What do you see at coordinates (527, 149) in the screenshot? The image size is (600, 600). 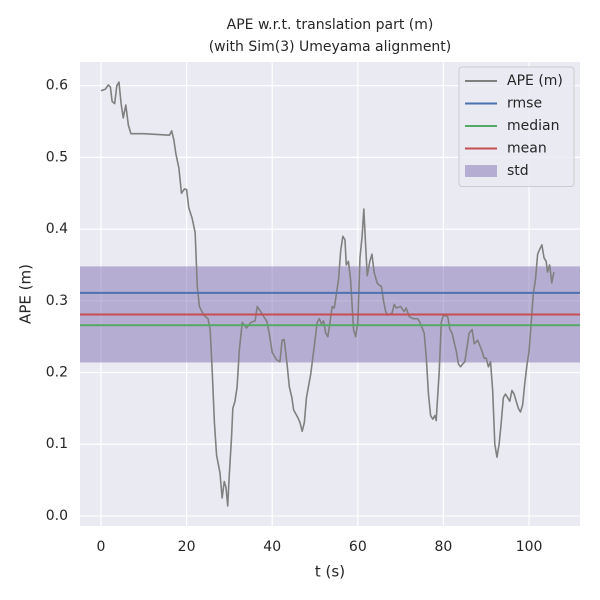 I see `legend-label: mean` at bounding box center [527, 149].